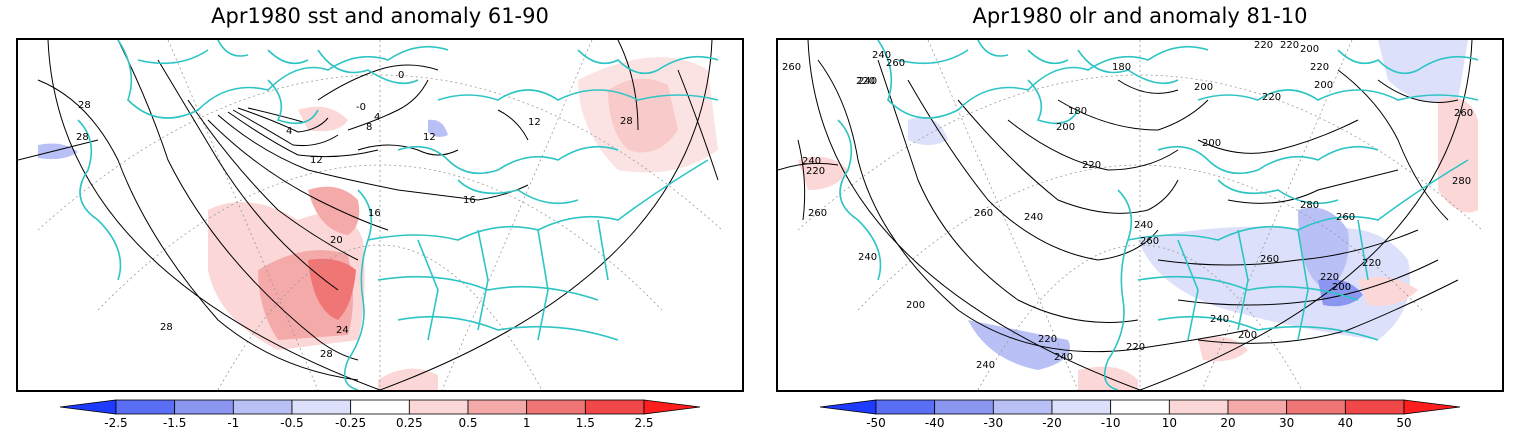 The height and width of the screenshot is (430, 1520). Describe the element at coordinates (935, 423) in the screenshot. I see `colorbar-tick-label: -40` at that location.